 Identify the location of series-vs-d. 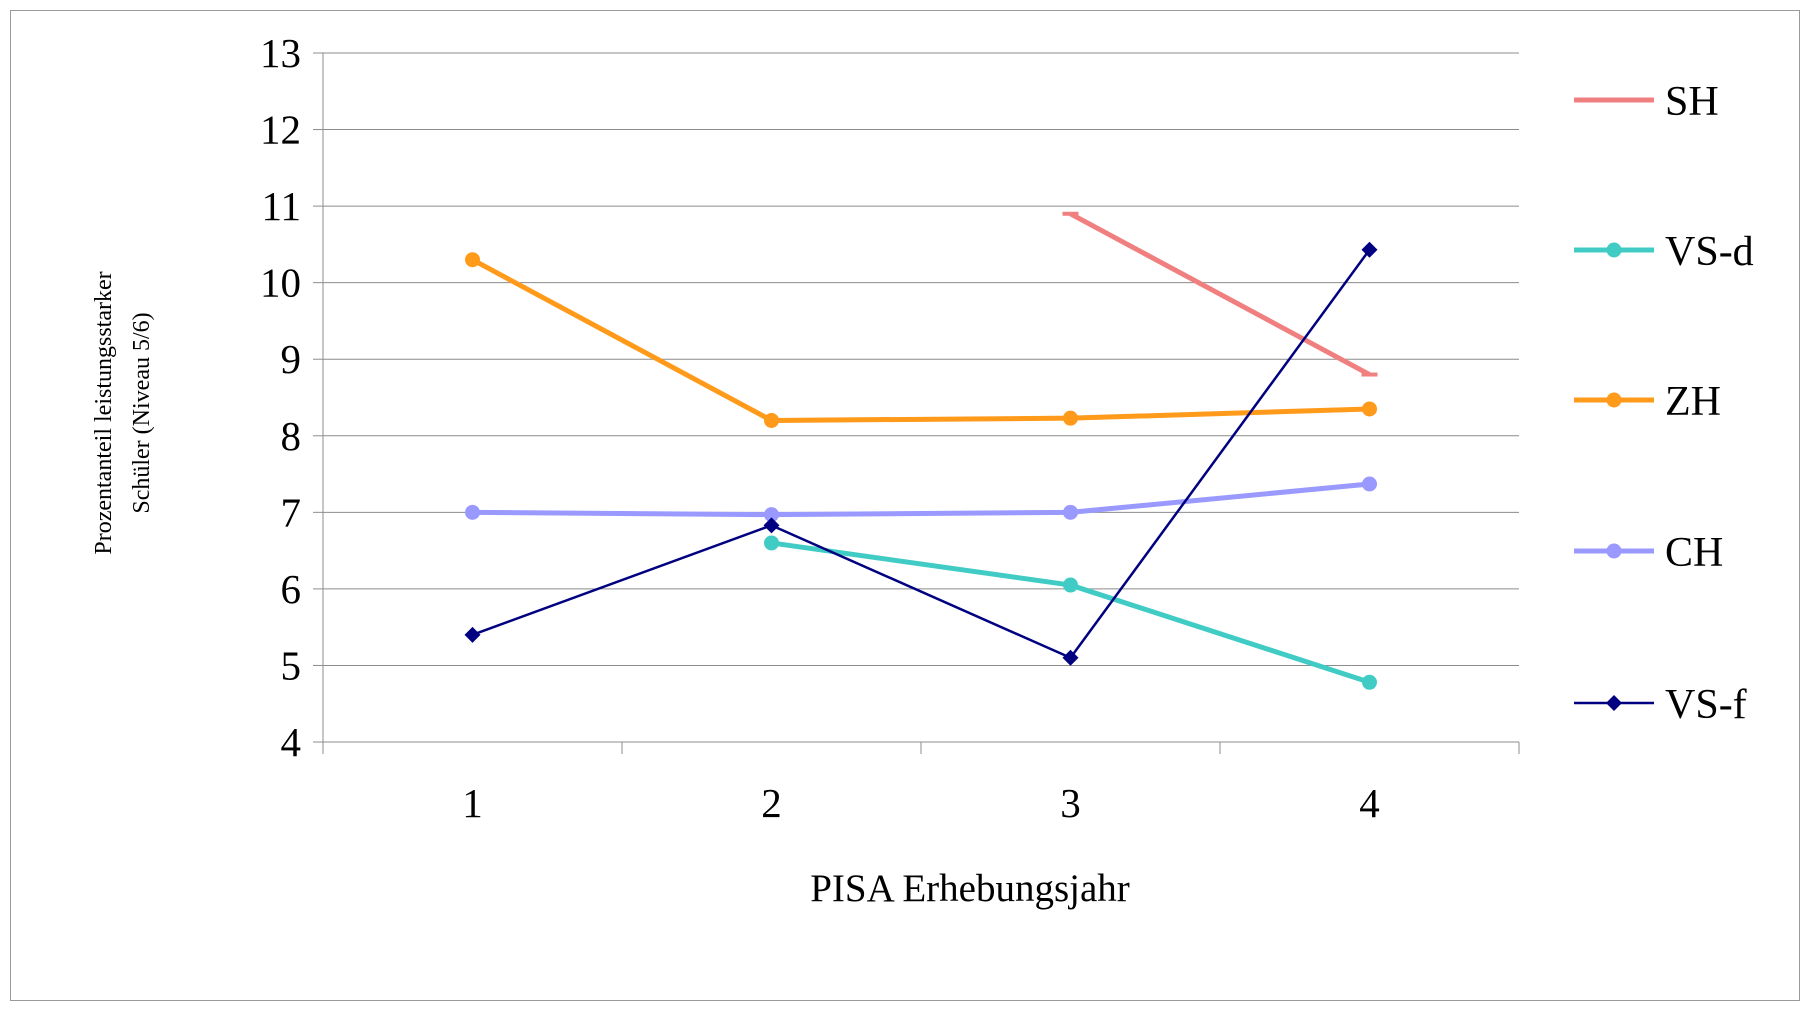
(1071, 612).